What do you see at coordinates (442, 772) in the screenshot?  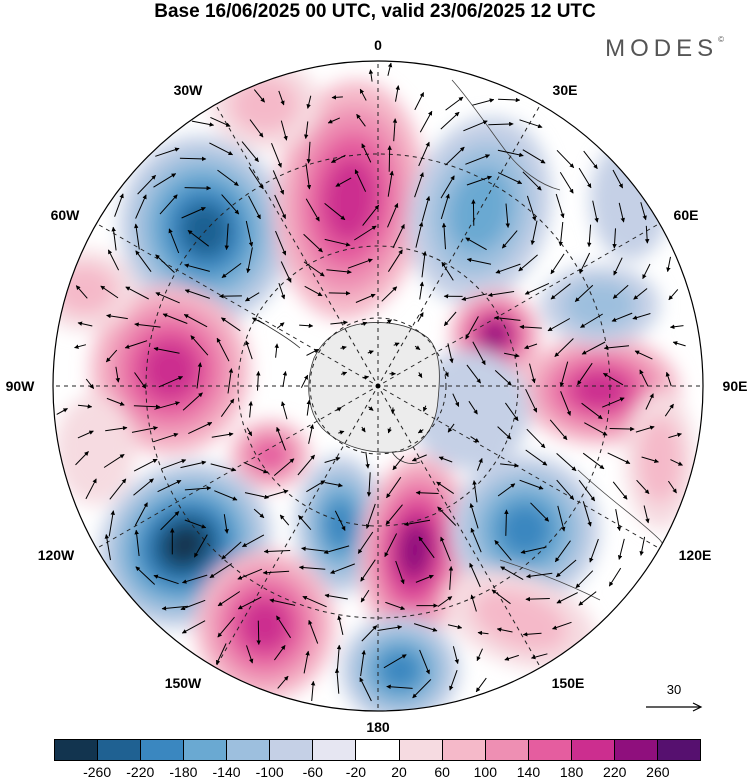 I see `colorbar-tick-label: 60` at bounding box center [442, 772].